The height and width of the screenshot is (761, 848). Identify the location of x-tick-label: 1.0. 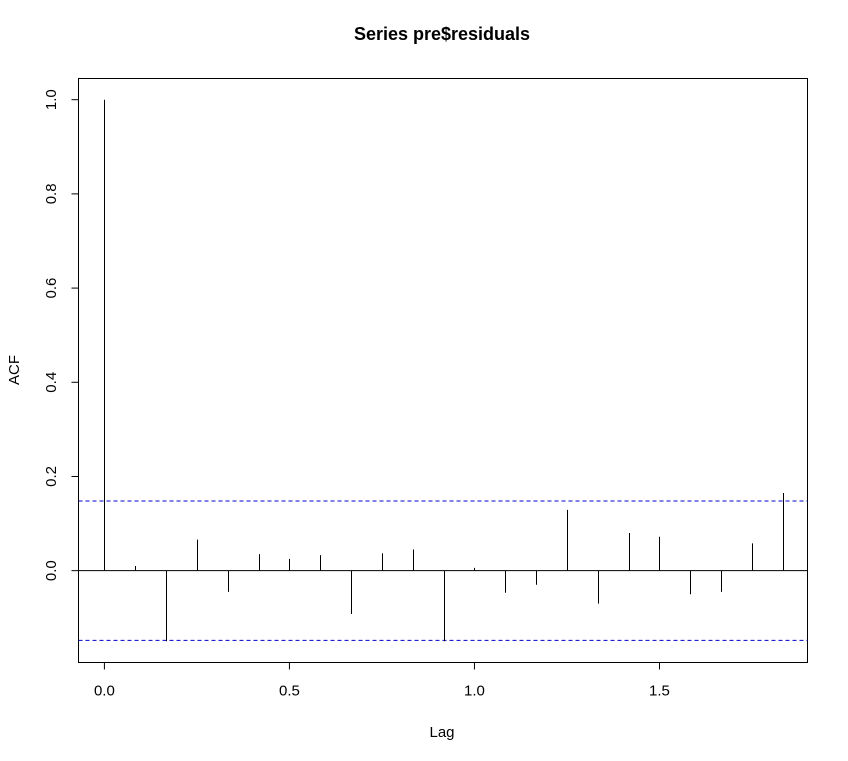
(474, 691).